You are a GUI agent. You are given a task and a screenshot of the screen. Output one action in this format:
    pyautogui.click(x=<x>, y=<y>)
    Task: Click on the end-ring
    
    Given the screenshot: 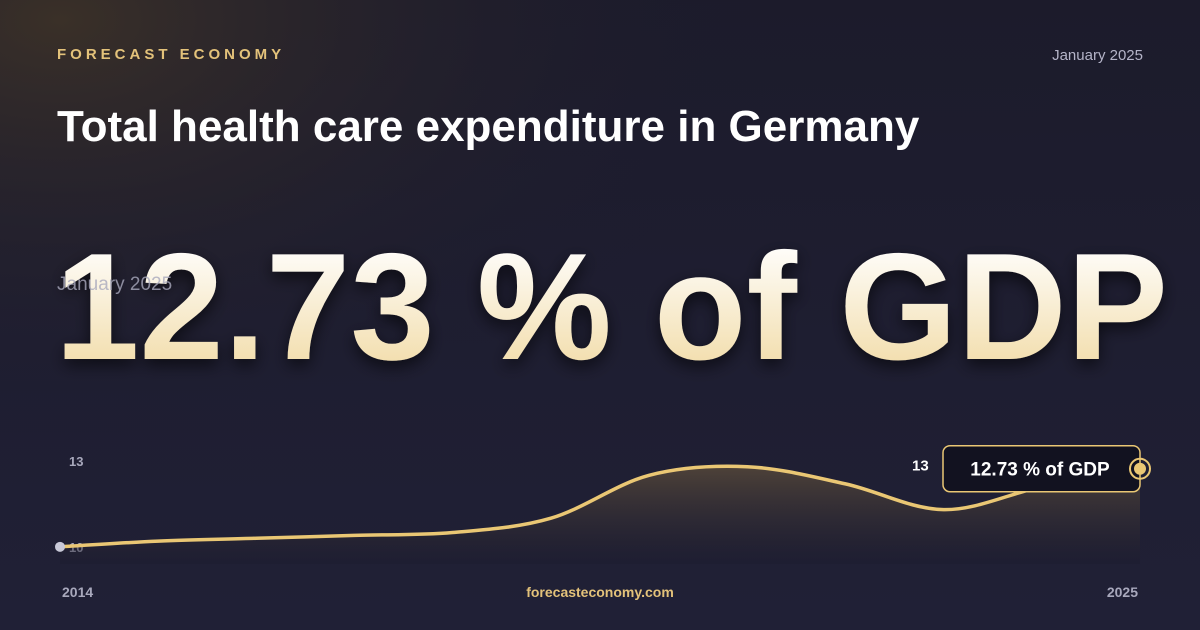 What is the action you would take?
    pyautogui.click(x=1140, y=468)
    